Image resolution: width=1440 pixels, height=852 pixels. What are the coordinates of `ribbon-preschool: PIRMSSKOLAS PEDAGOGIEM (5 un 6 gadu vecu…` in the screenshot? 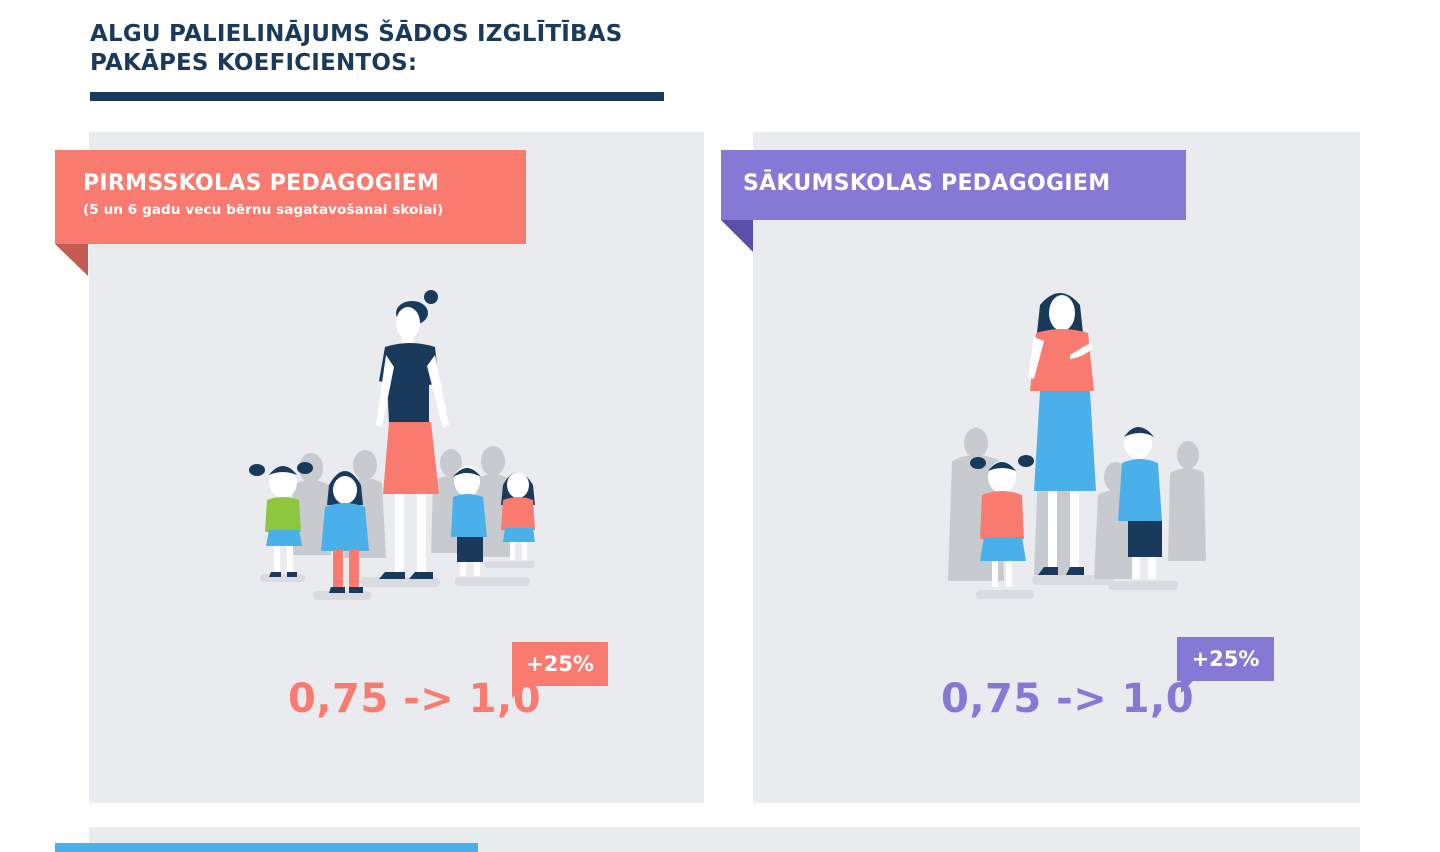 It's located at (290, 197).